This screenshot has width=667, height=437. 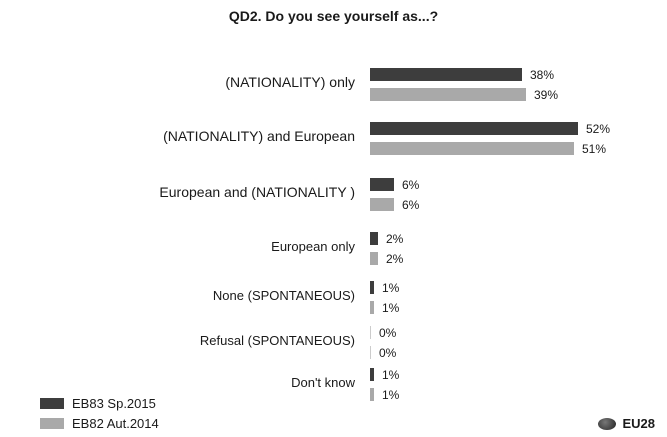 What do you see at coordinates (546, 95) in the screenshot?
I see `value-label: 39%` at bounding box center [546, 95].